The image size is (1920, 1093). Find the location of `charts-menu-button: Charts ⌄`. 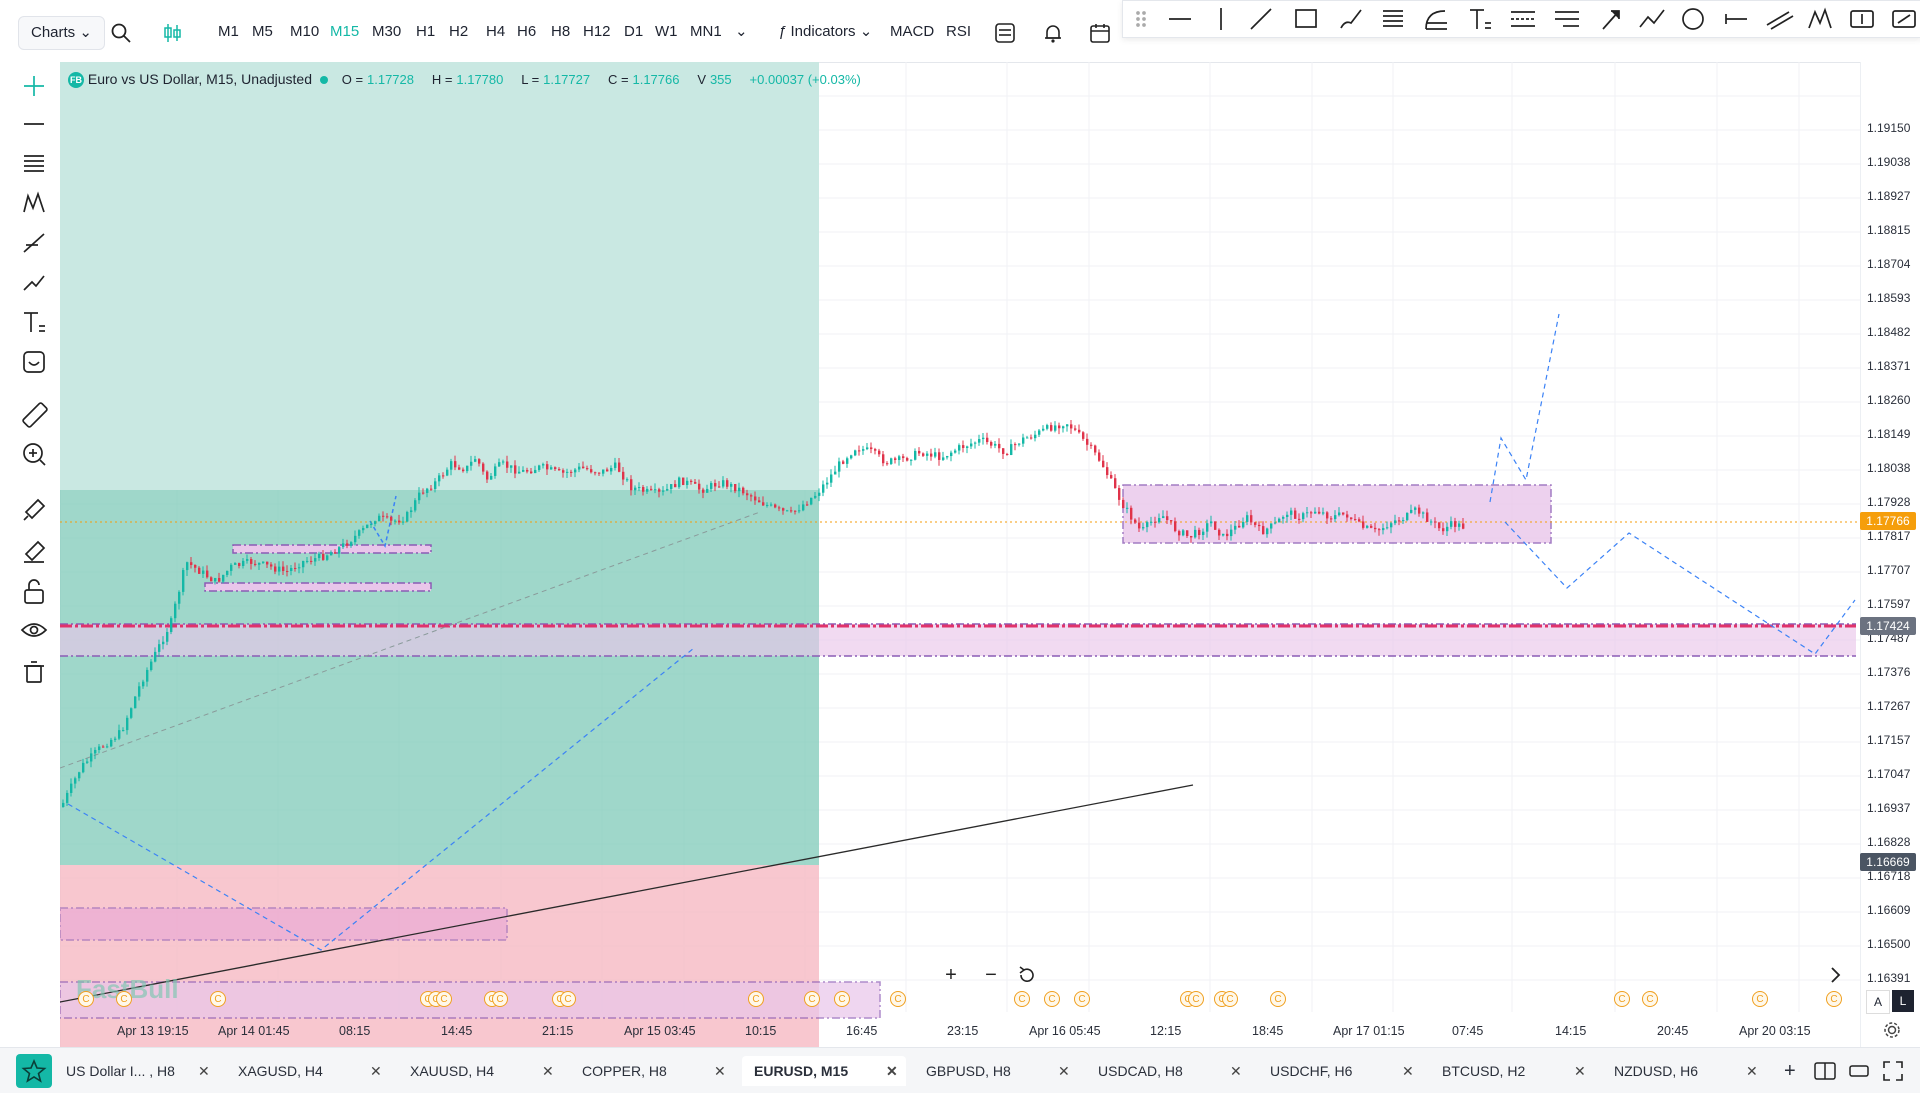

charts-menu-button: Charts ⌄ is located at coordinates (61, 33).